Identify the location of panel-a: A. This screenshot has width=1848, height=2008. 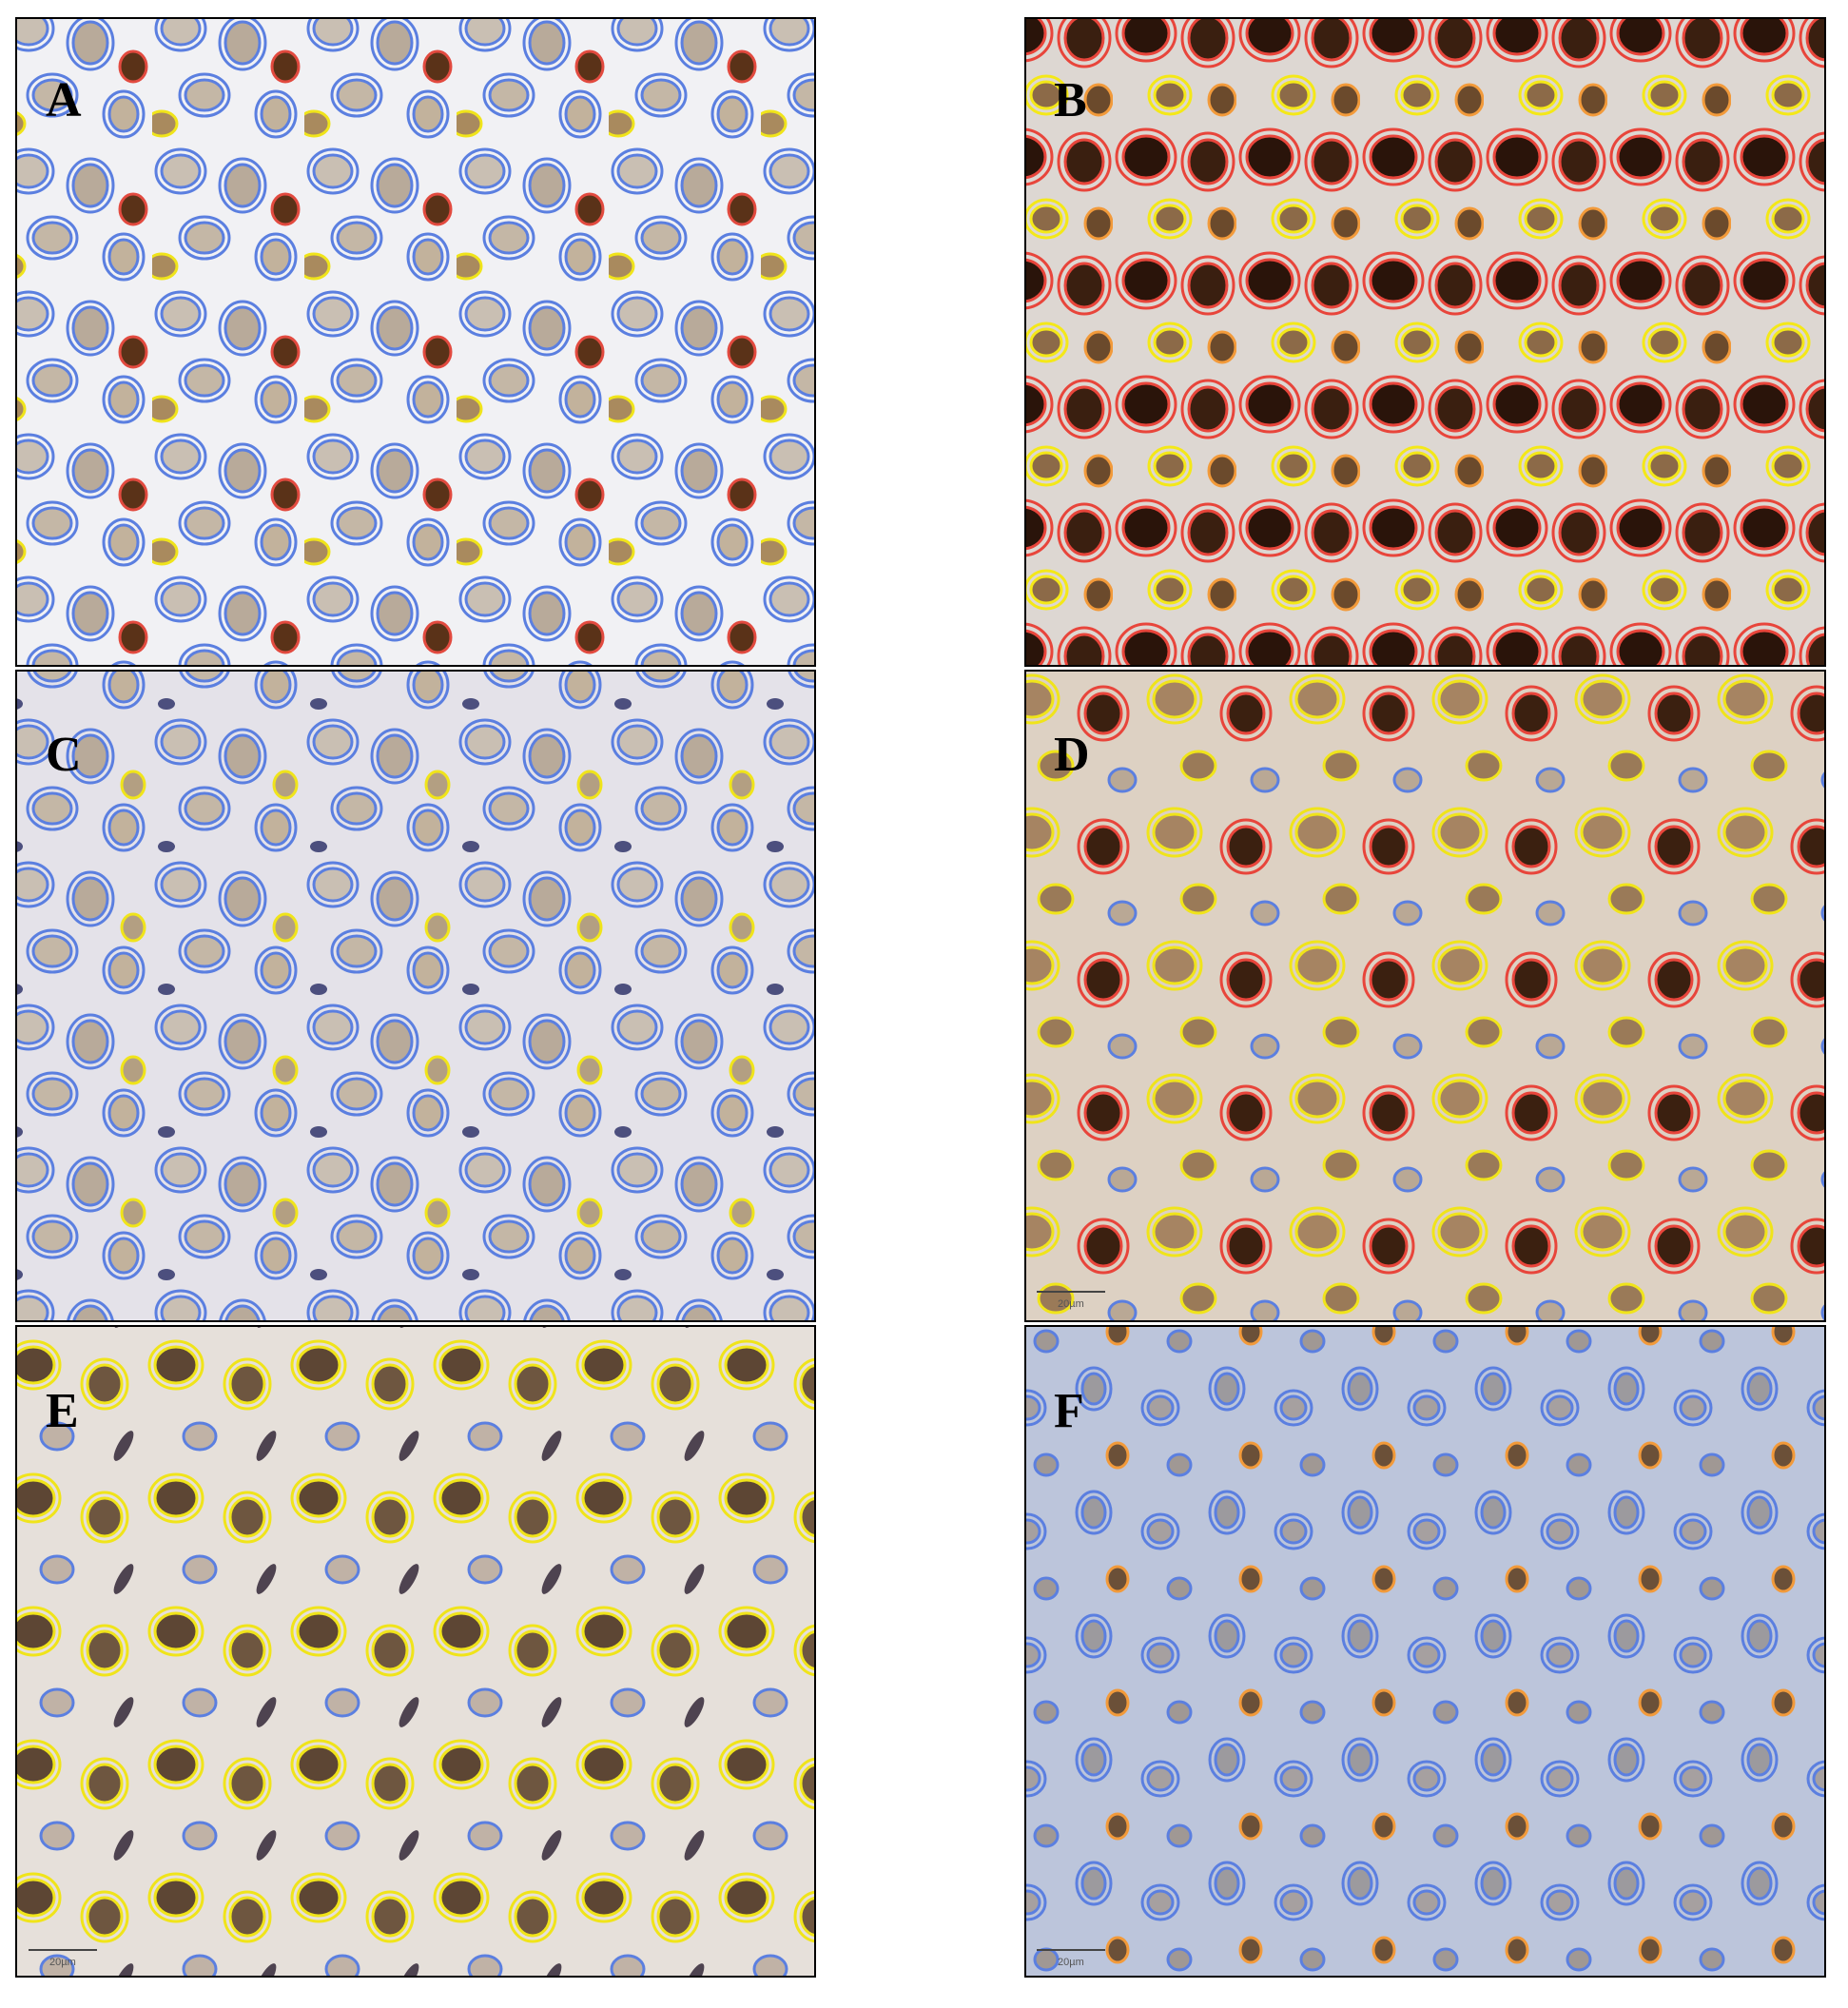
(415, 342).